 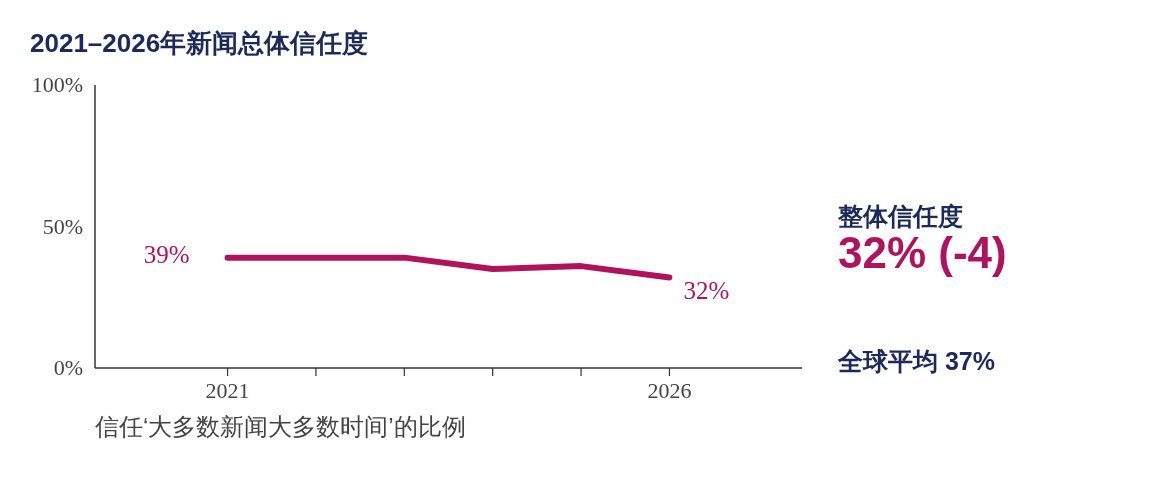 I want to click on text: 整体信任度, so click(x=900, y=216).